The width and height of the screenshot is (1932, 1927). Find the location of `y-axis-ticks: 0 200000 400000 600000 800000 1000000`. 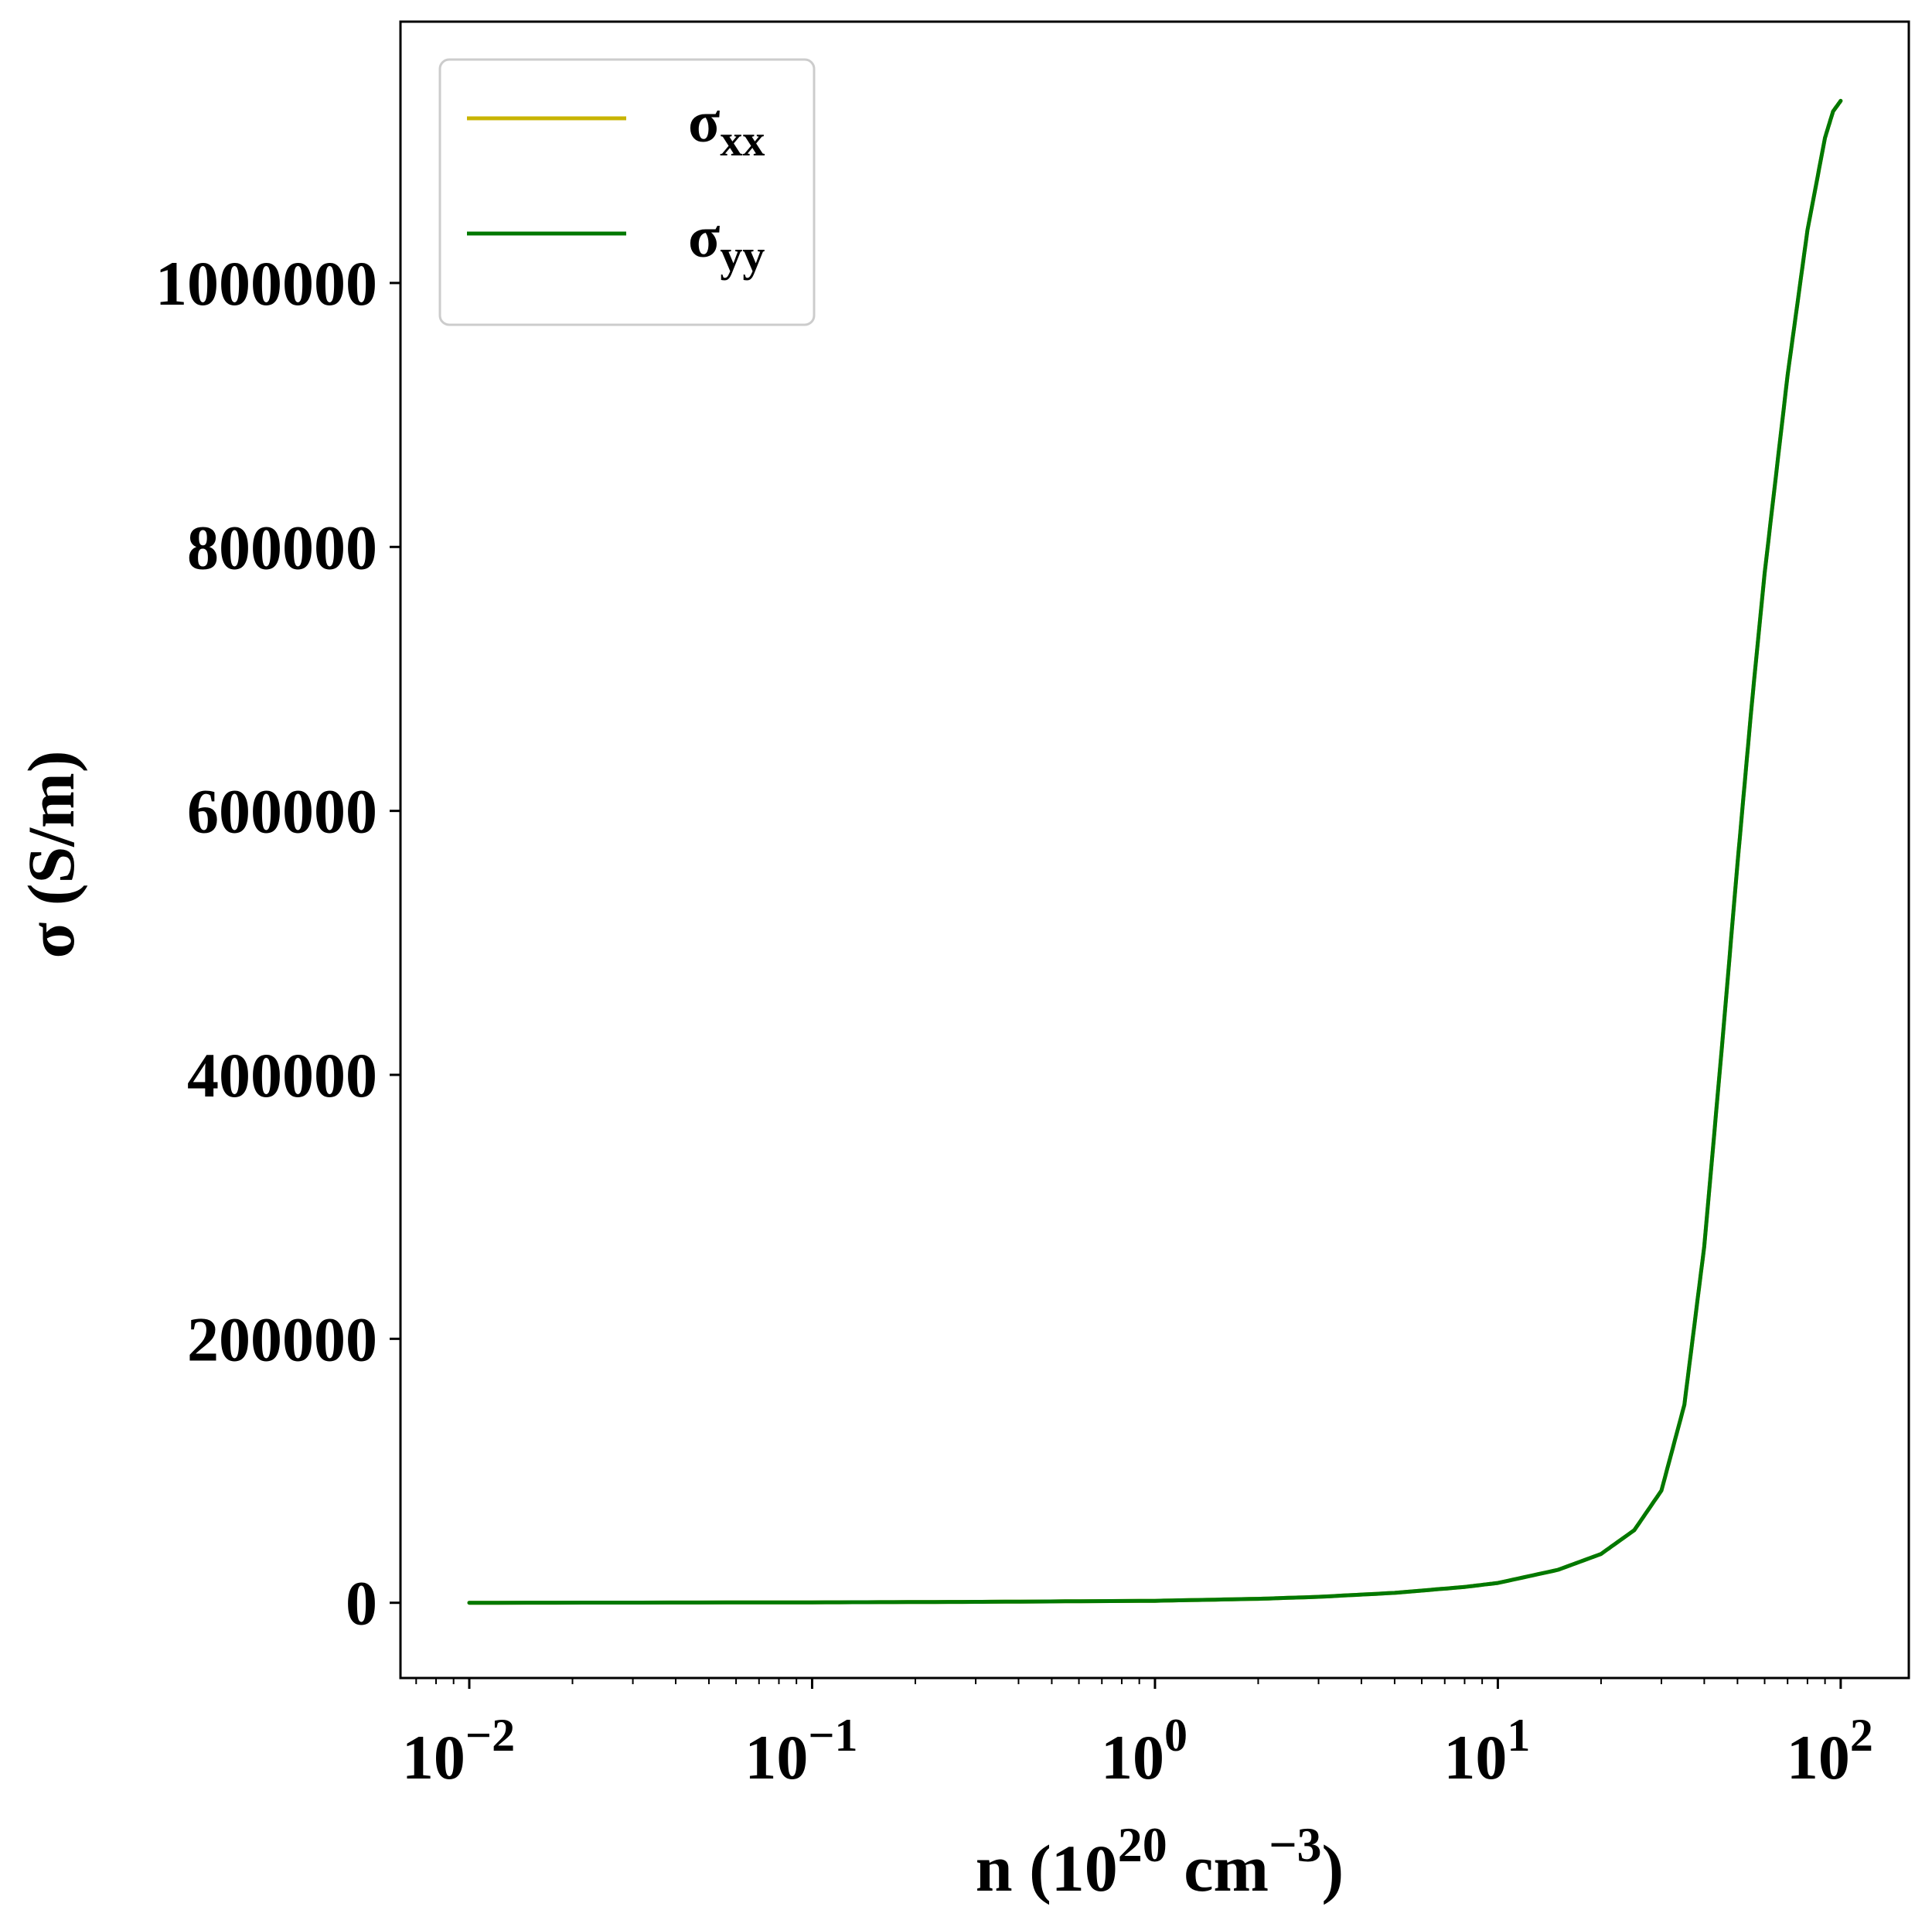

y-axis-ticks: 0 200000 400000 600000 800000 1000000 is located at coordinates (277, 943).